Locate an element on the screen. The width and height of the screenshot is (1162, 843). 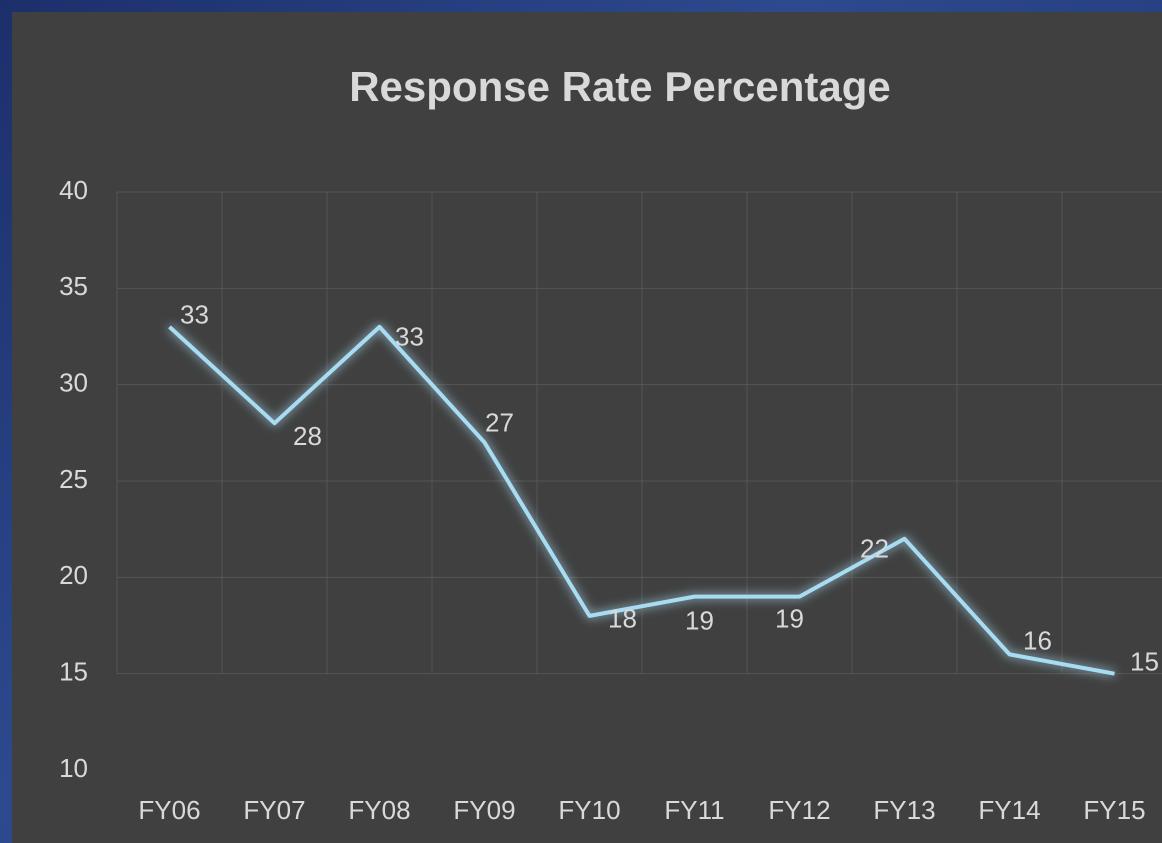
data-label: 22 is located at coordinates (874, 549).